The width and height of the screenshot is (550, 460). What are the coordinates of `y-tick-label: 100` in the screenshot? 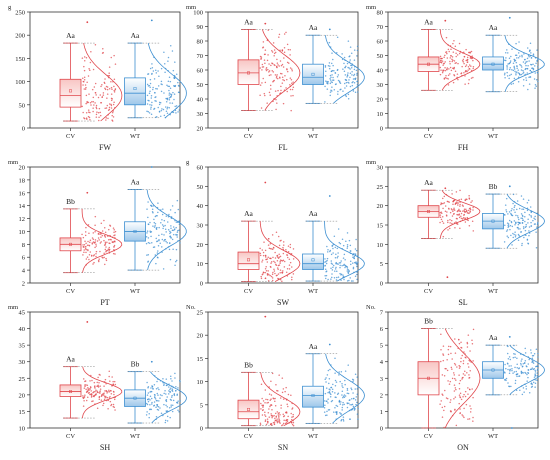 It's located at (20, 82).